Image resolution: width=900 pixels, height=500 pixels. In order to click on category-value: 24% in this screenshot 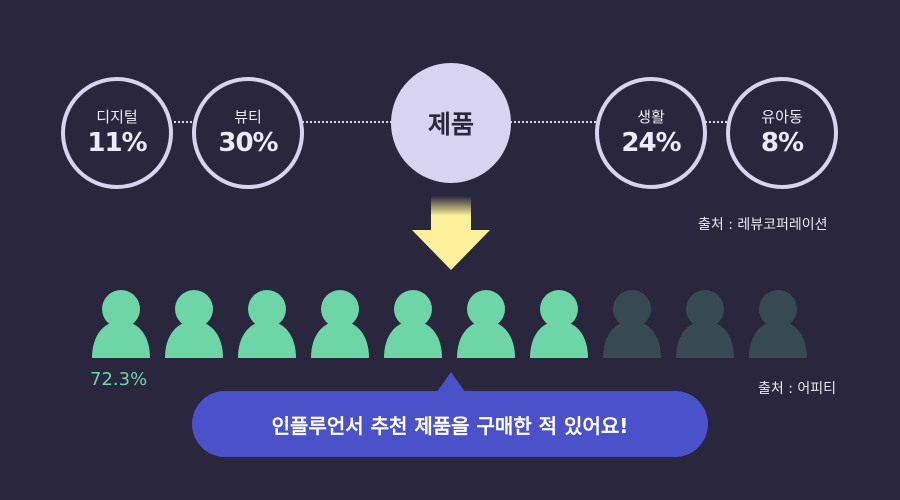, I will do `click(651, 143)`.